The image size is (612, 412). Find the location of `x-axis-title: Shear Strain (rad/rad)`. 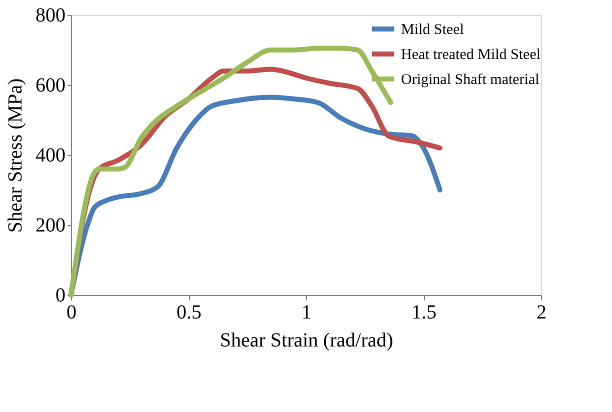

x-axis-title: Shear Strain (rad/rad) is located at coordinates (307, 341).